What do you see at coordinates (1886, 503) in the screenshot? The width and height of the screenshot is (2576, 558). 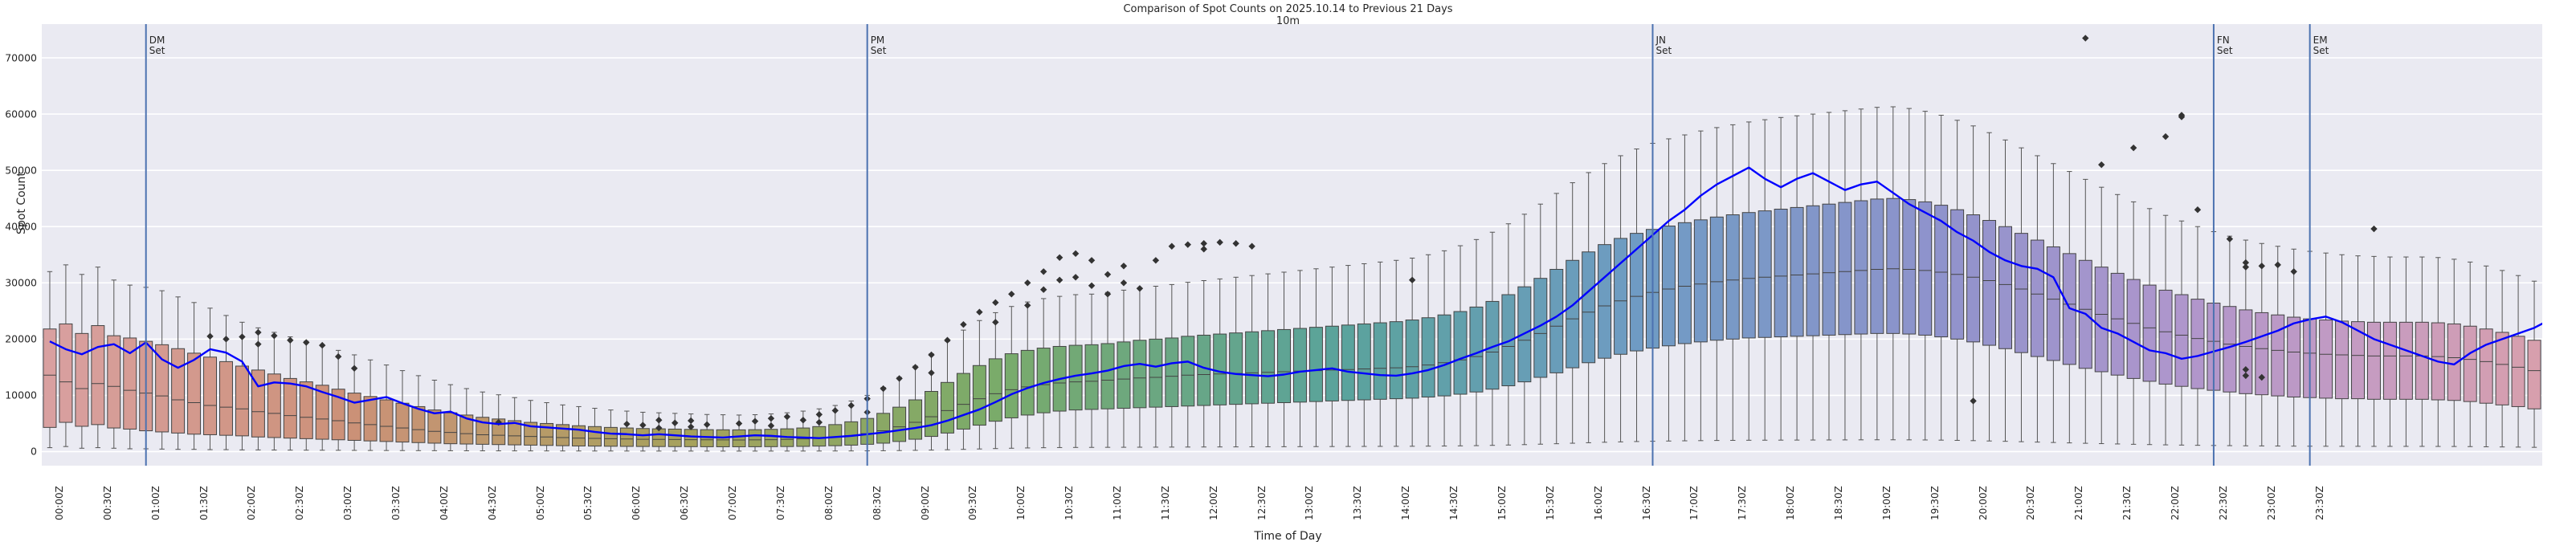 I see `x-tick-label: 19:00Z` at bounding box center [1886, 503].